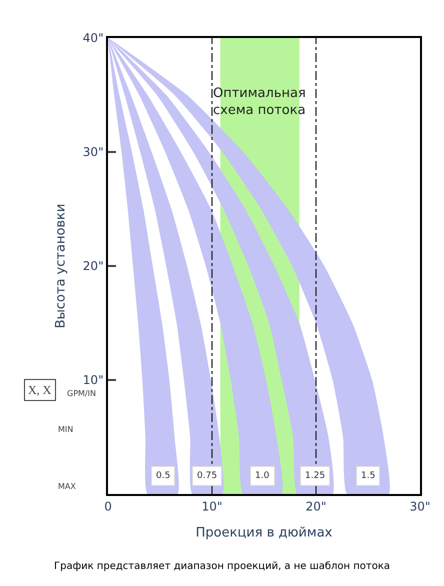 Image resolution: width=444 pixels, height=586 pixels. Describe the element at coordinates (60, 266) in the screenshot. I see `y-axis-title: Высота установки` at that location.